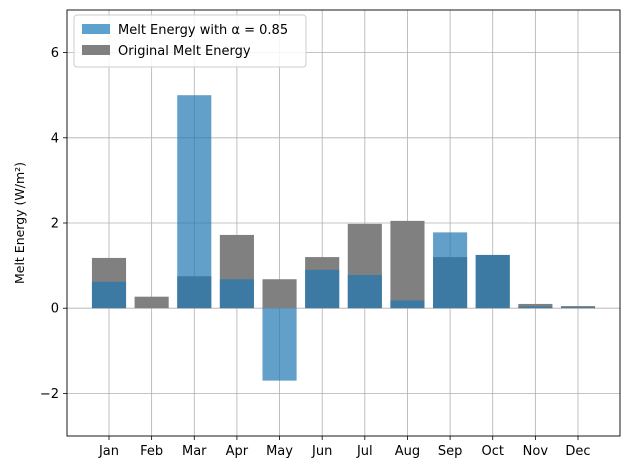  I want to click on y-axis: −2 0 2 4 6, so click(53, 224).